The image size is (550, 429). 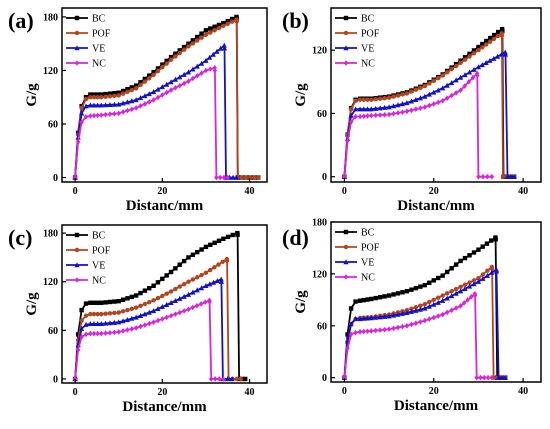 What do you see at coordinates (436, 206) in the screenshot?
I see `x-axis-title: Distanc/mm` at bounding box center [436, 206].